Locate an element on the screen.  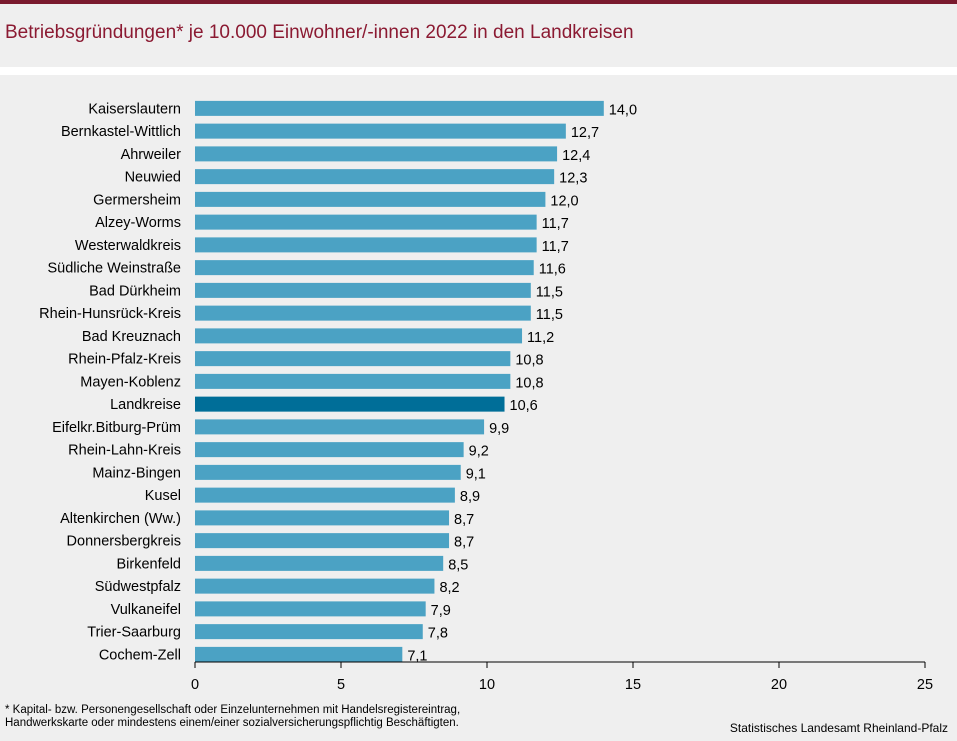
category-label-0: Kaiserslautern is located at coordinates (134, 109).